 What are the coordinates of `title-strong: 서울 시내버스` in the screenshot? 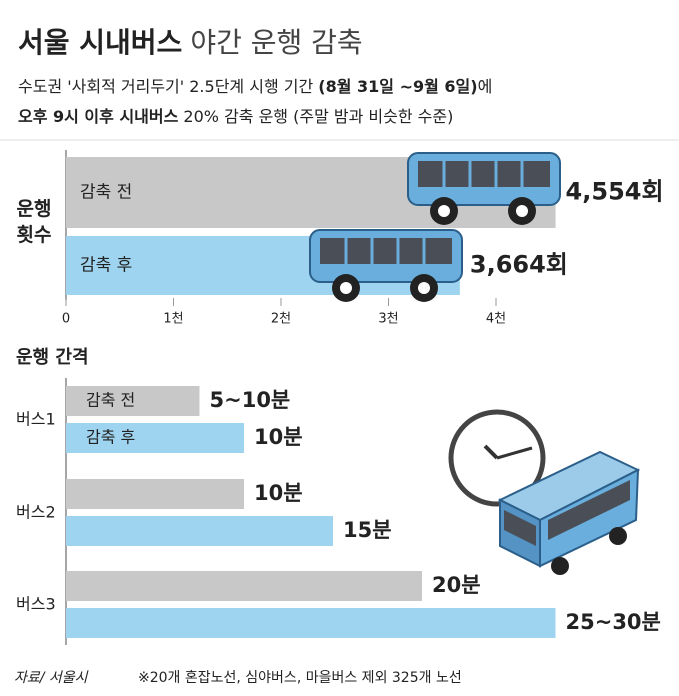 It's located at (100, 42).